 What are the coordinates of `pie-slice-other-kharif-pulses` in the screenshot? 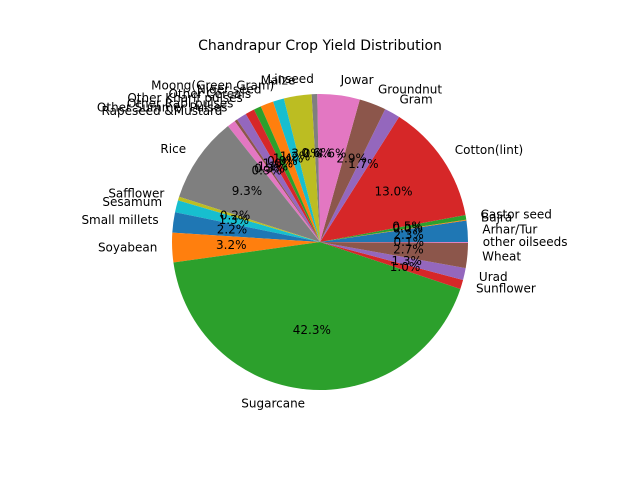 It's located at (282, 175).